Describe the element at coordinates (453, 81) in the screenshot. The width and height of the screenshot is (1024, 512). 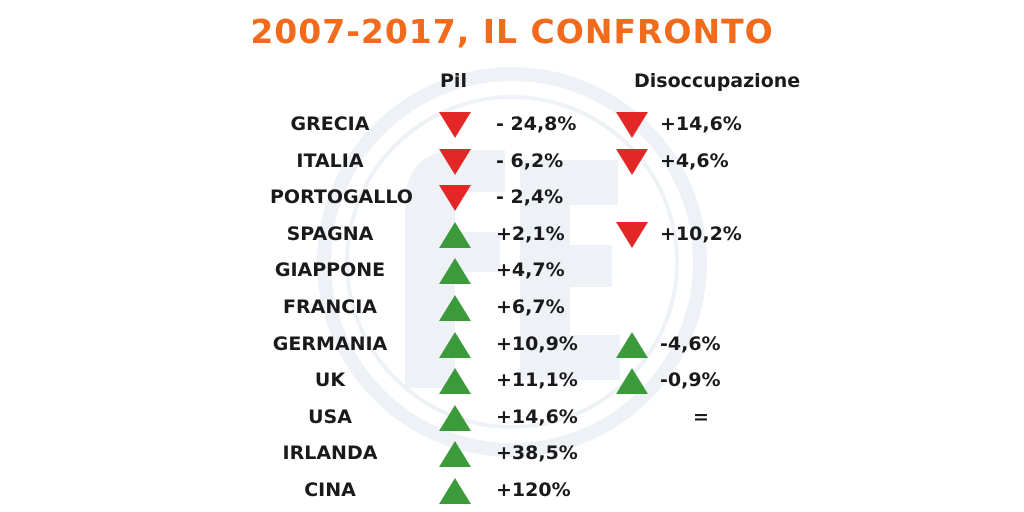
I see `pil-column-header: Pil` at that location.